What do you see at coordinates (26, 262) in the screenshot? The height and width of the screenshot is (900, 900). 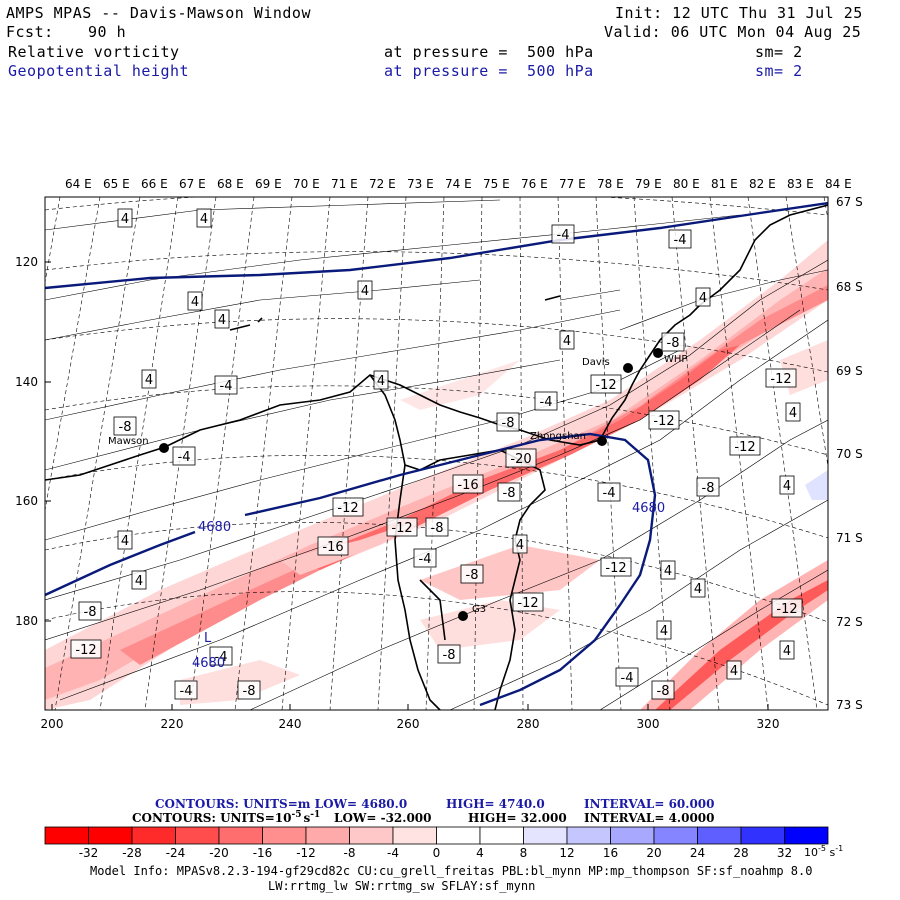 I see `y-tick-label: 120` at bounding box center [26, 262].